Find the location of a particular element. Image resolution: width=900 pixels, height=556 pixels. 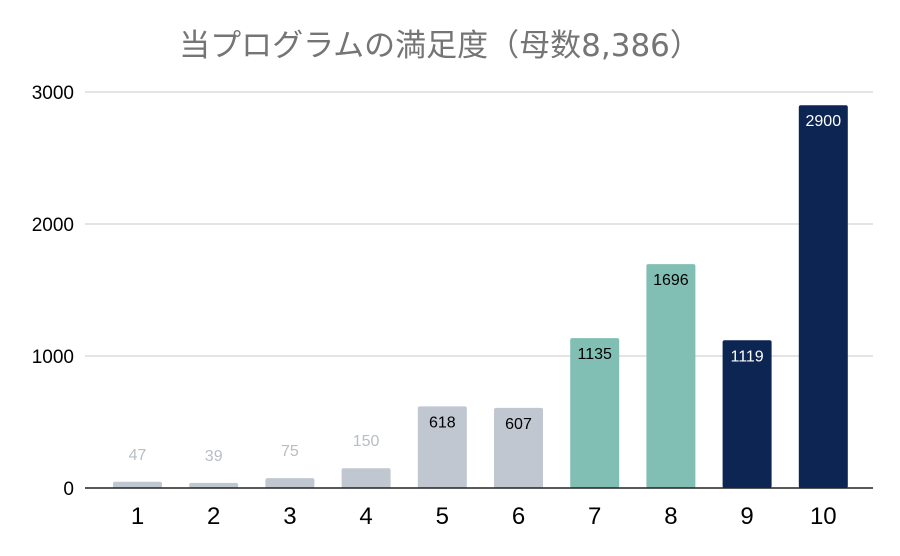

data-label: 1135 is located at coordinates (594, 354).